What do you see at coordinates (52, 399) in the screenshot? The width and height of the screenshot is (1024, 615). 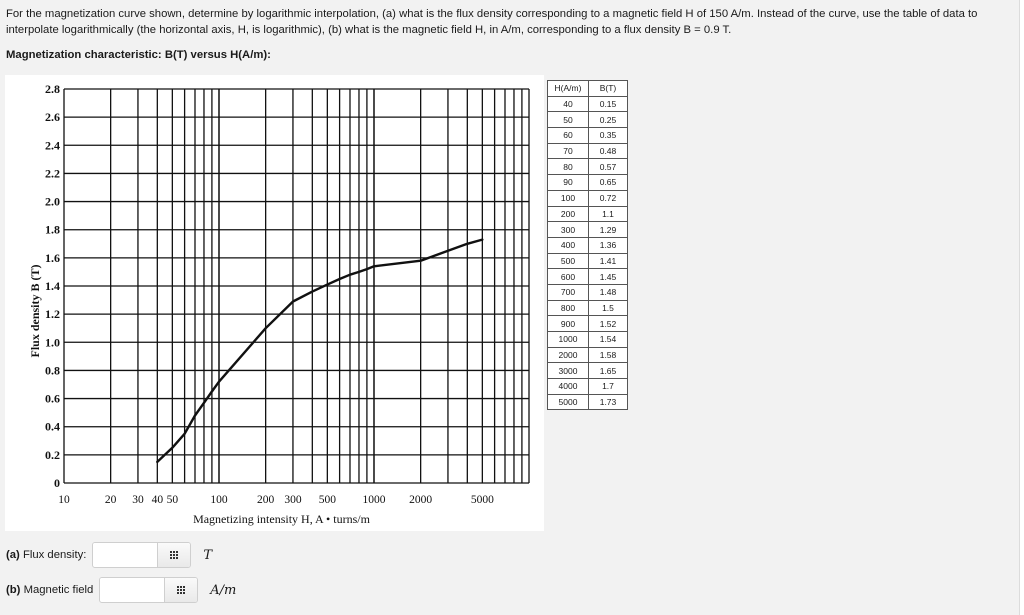 I see `y-tick-label: 0.6` at bounding box center [52, 399].